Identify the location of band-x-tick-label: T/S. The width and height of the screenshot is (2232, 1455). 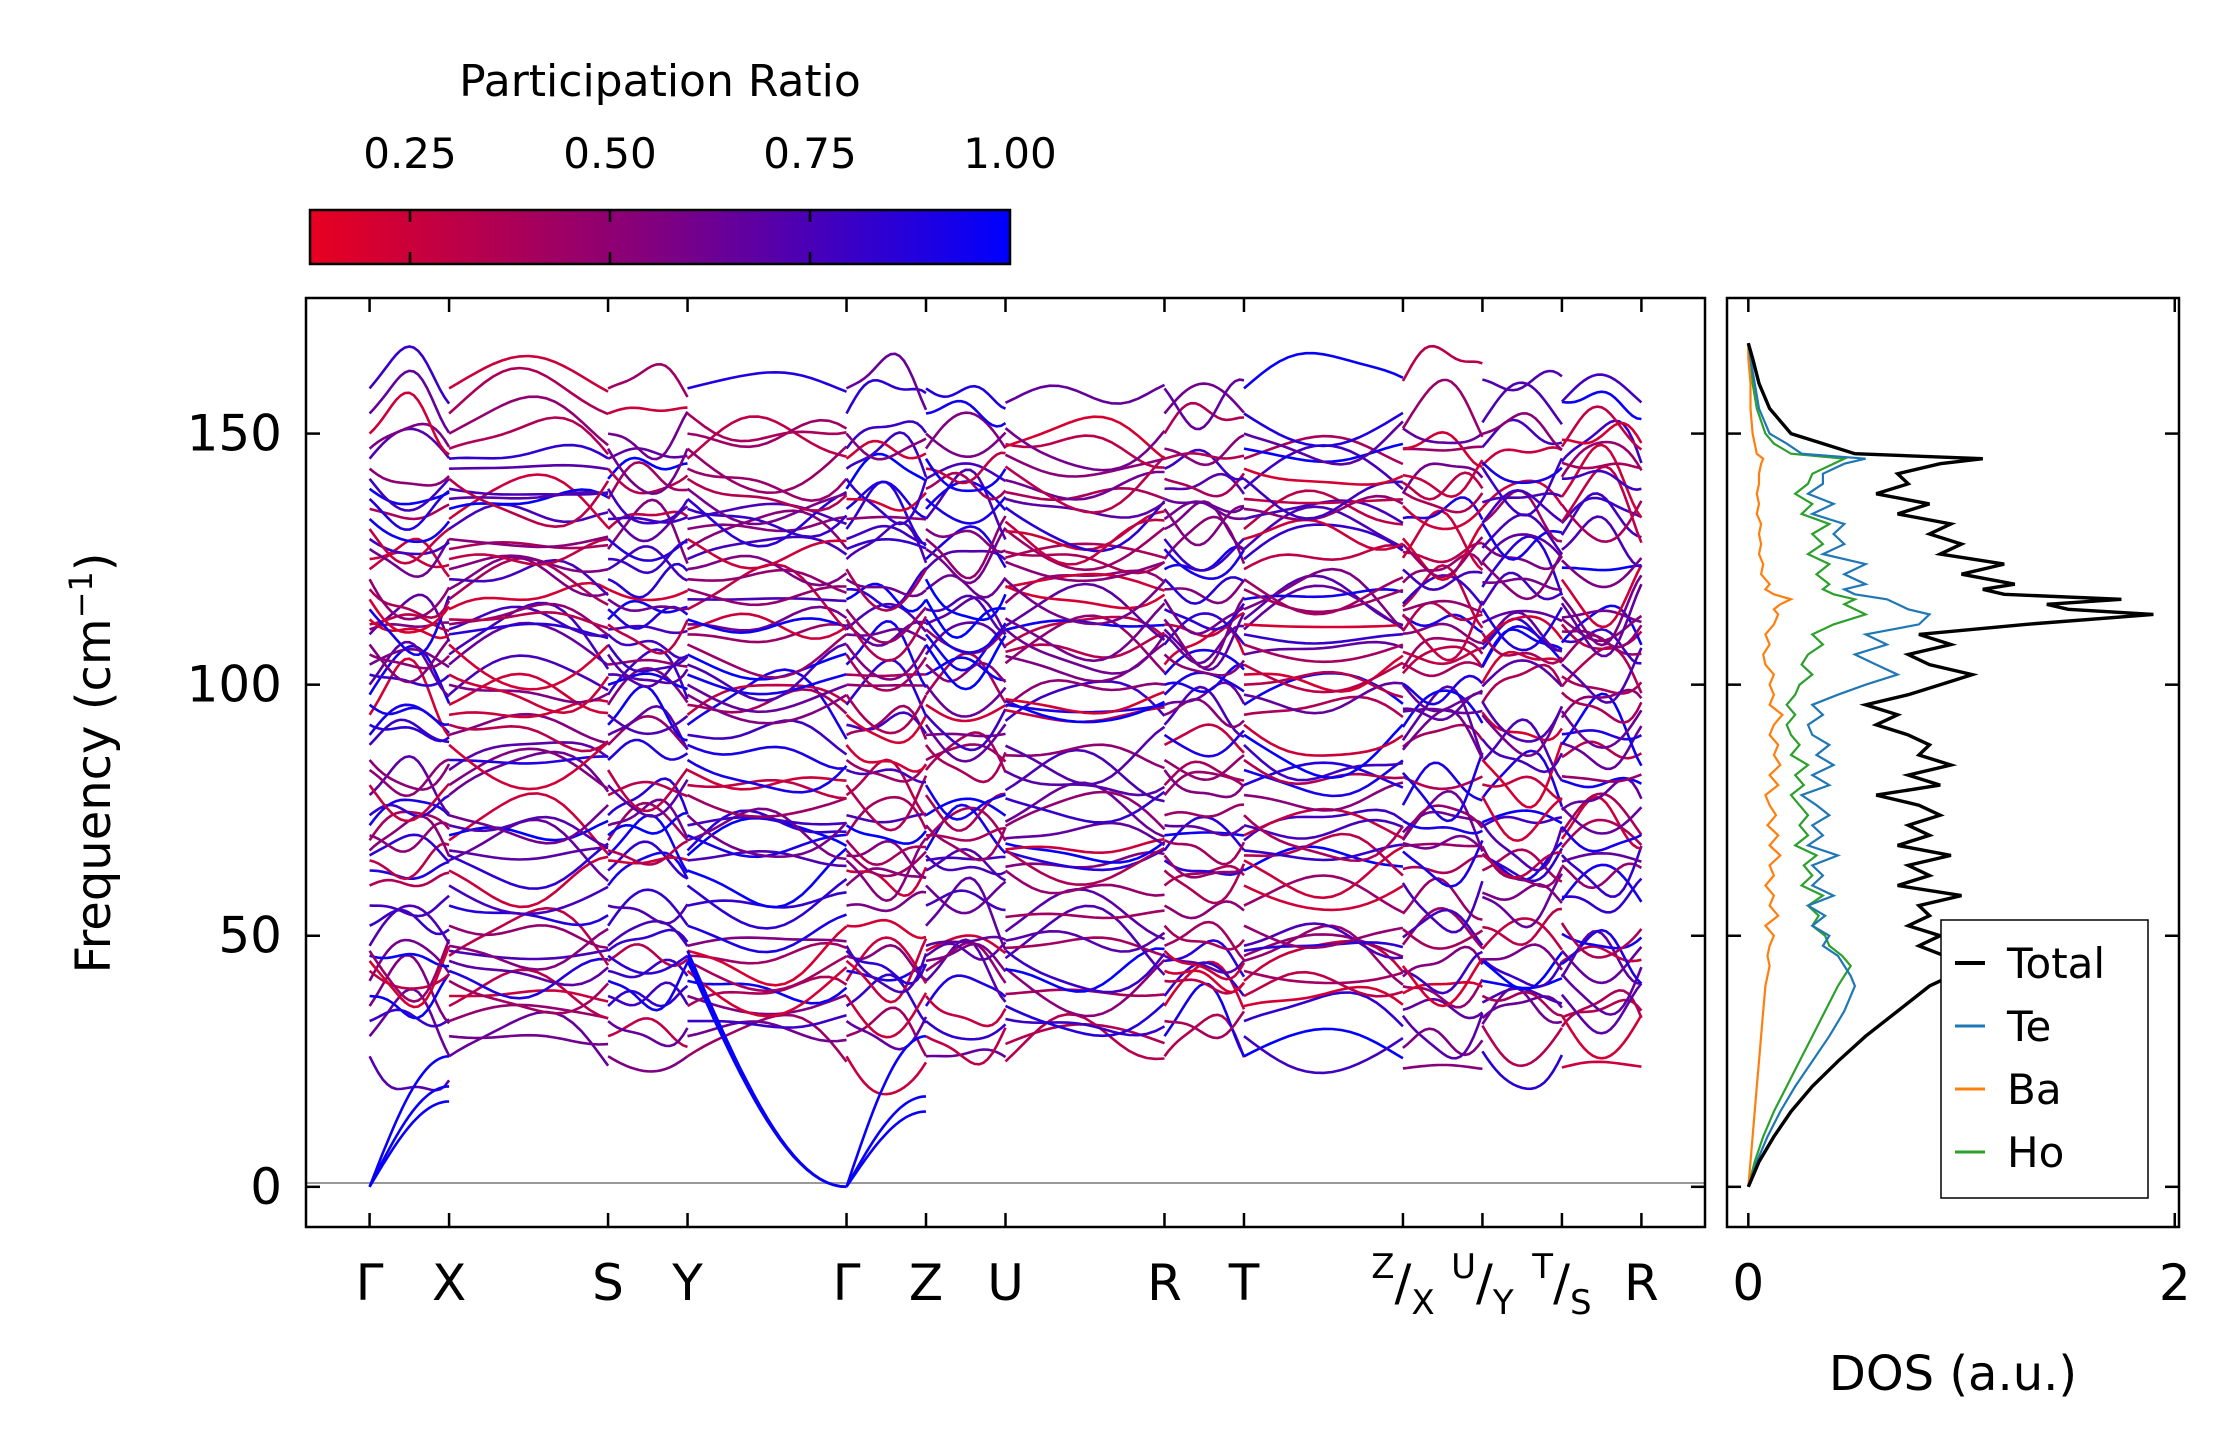
(1561, 1285).